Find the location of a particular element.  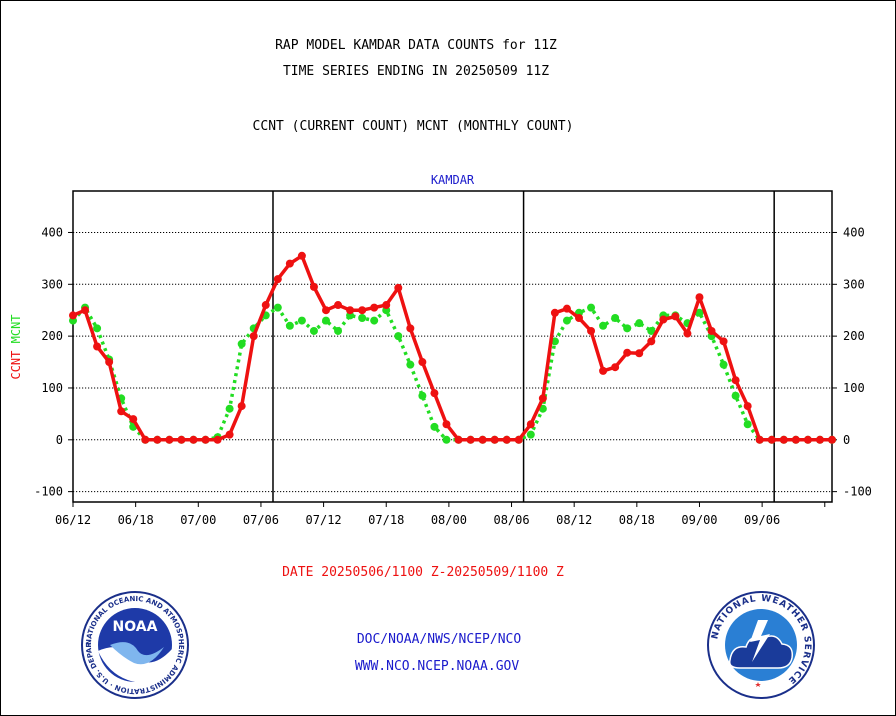

y-tick-label-right: 200 is located at coordinates (854, 336).